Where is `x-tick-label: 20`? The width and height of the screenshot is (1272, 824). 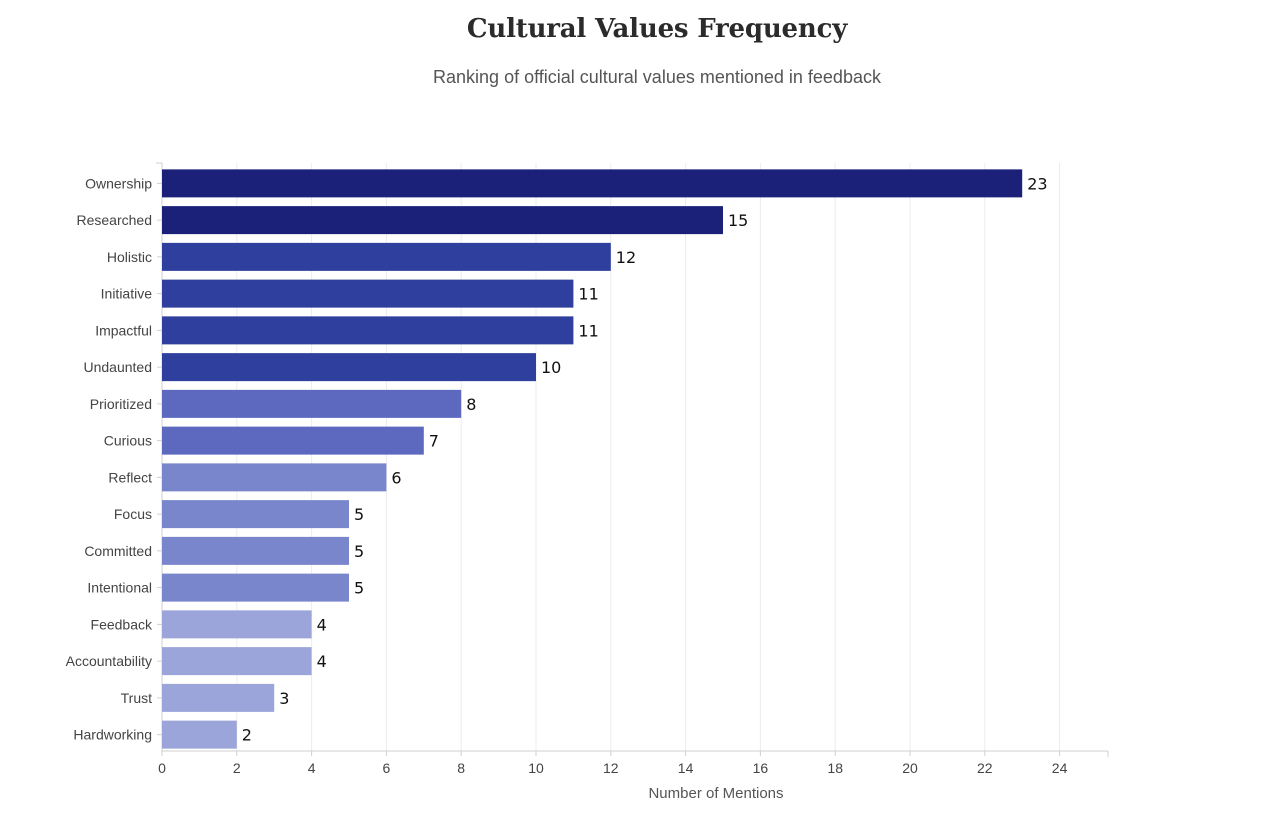
x-tick-label: 20 is located at coordinates (910, 768).